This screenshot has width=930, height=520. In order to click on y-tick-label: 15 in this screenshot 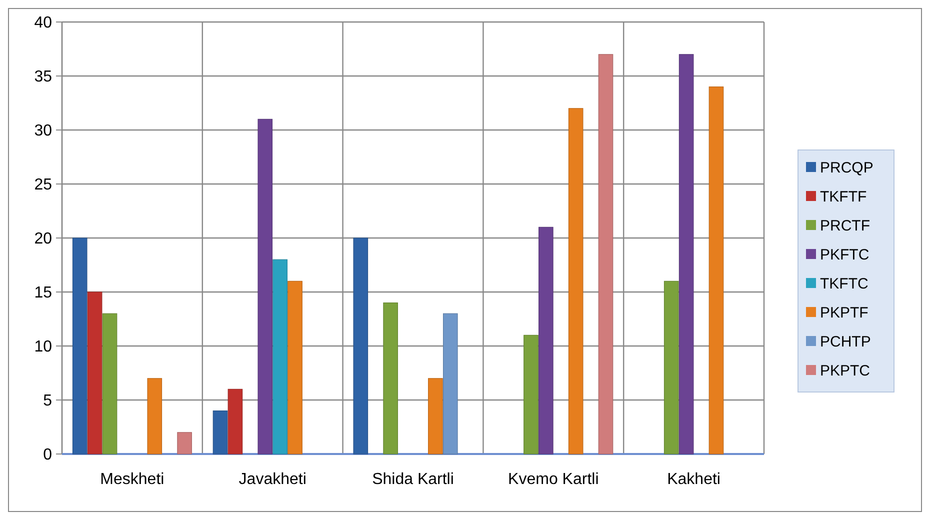, I will do `click(43, 293)`.